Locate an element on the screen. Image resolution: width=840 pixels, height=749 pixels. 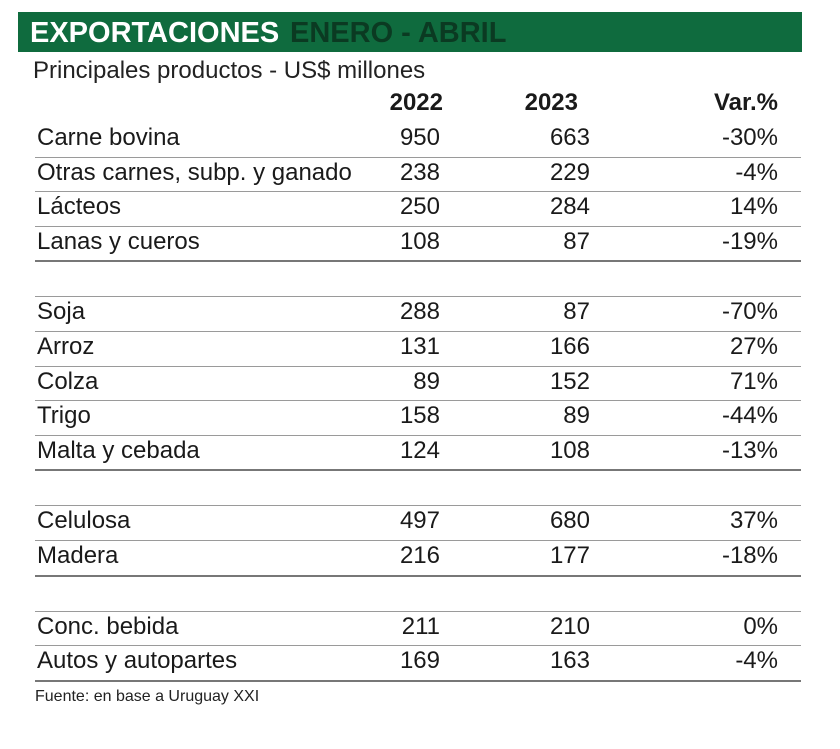
value-cell: 284 is located at coordinates (569, 207).